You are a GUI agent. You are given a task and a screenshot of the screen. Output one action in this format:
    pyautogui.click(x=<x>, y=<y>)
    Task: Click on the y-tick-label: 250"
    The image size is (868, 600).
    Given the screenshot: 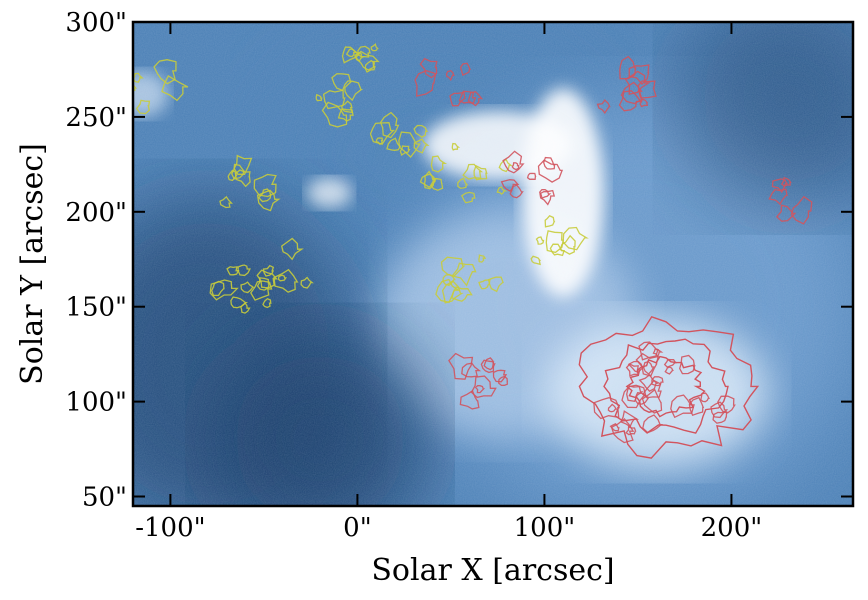 What is the action you would take?
    pyautogui.click(x=96, y=118)
    